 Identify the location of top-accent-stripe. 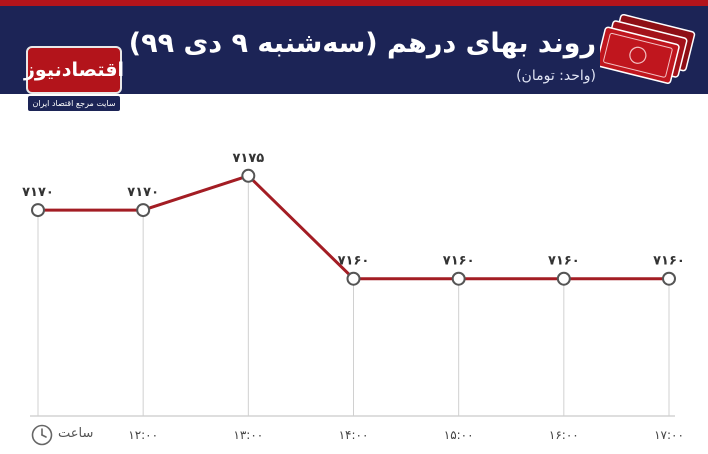
(354, 3).